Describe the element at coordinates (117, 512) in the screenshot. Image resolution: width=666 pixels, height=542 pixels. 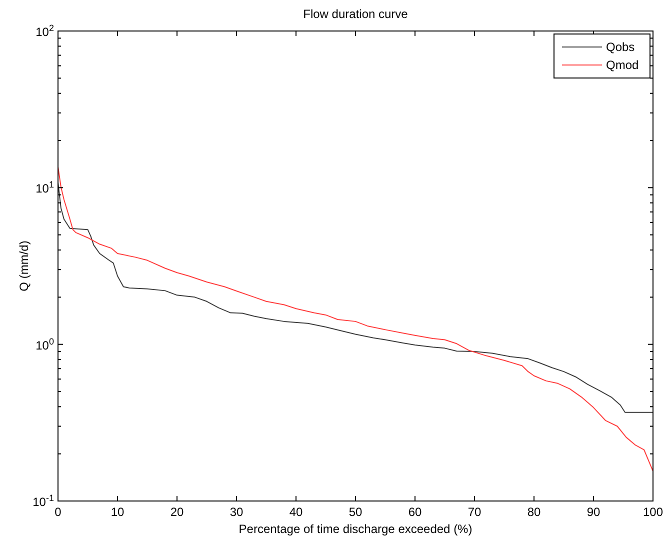
I see `x-tick-label: 10` at that location.